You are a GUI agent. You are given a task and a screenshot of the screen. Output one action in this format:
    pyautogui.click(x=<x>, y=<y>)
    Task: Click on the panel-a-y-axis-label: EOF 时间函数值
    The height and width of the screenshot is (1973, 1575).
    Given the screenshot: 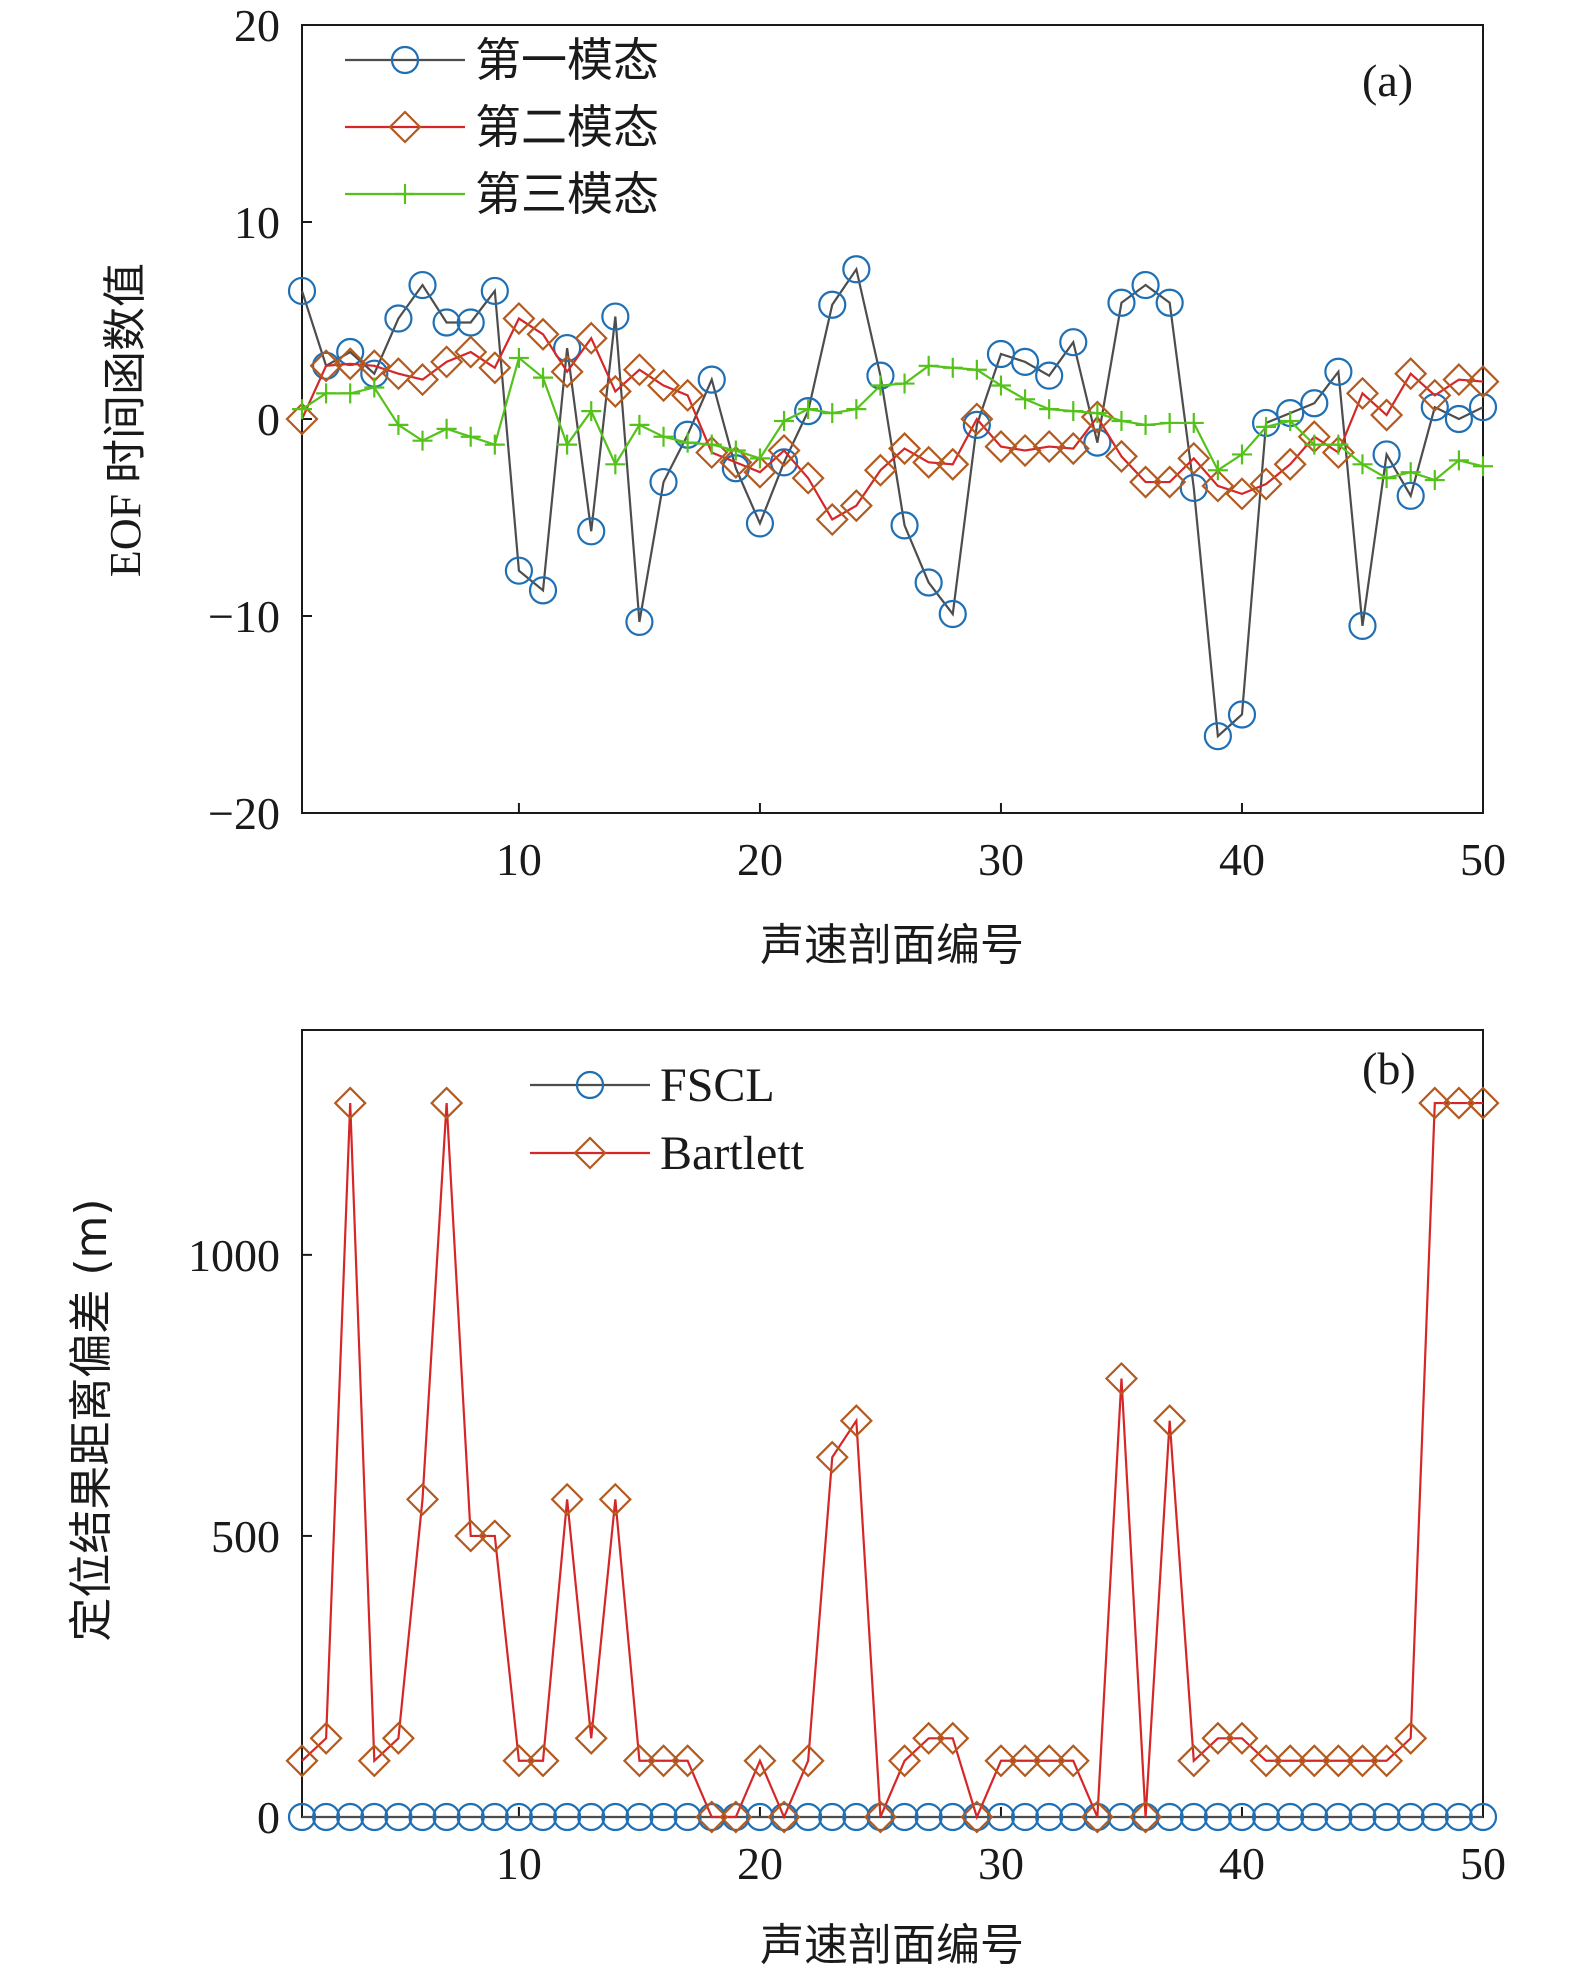 What is the action you would take?
    pyautogui.click(x=125, y=420)
    